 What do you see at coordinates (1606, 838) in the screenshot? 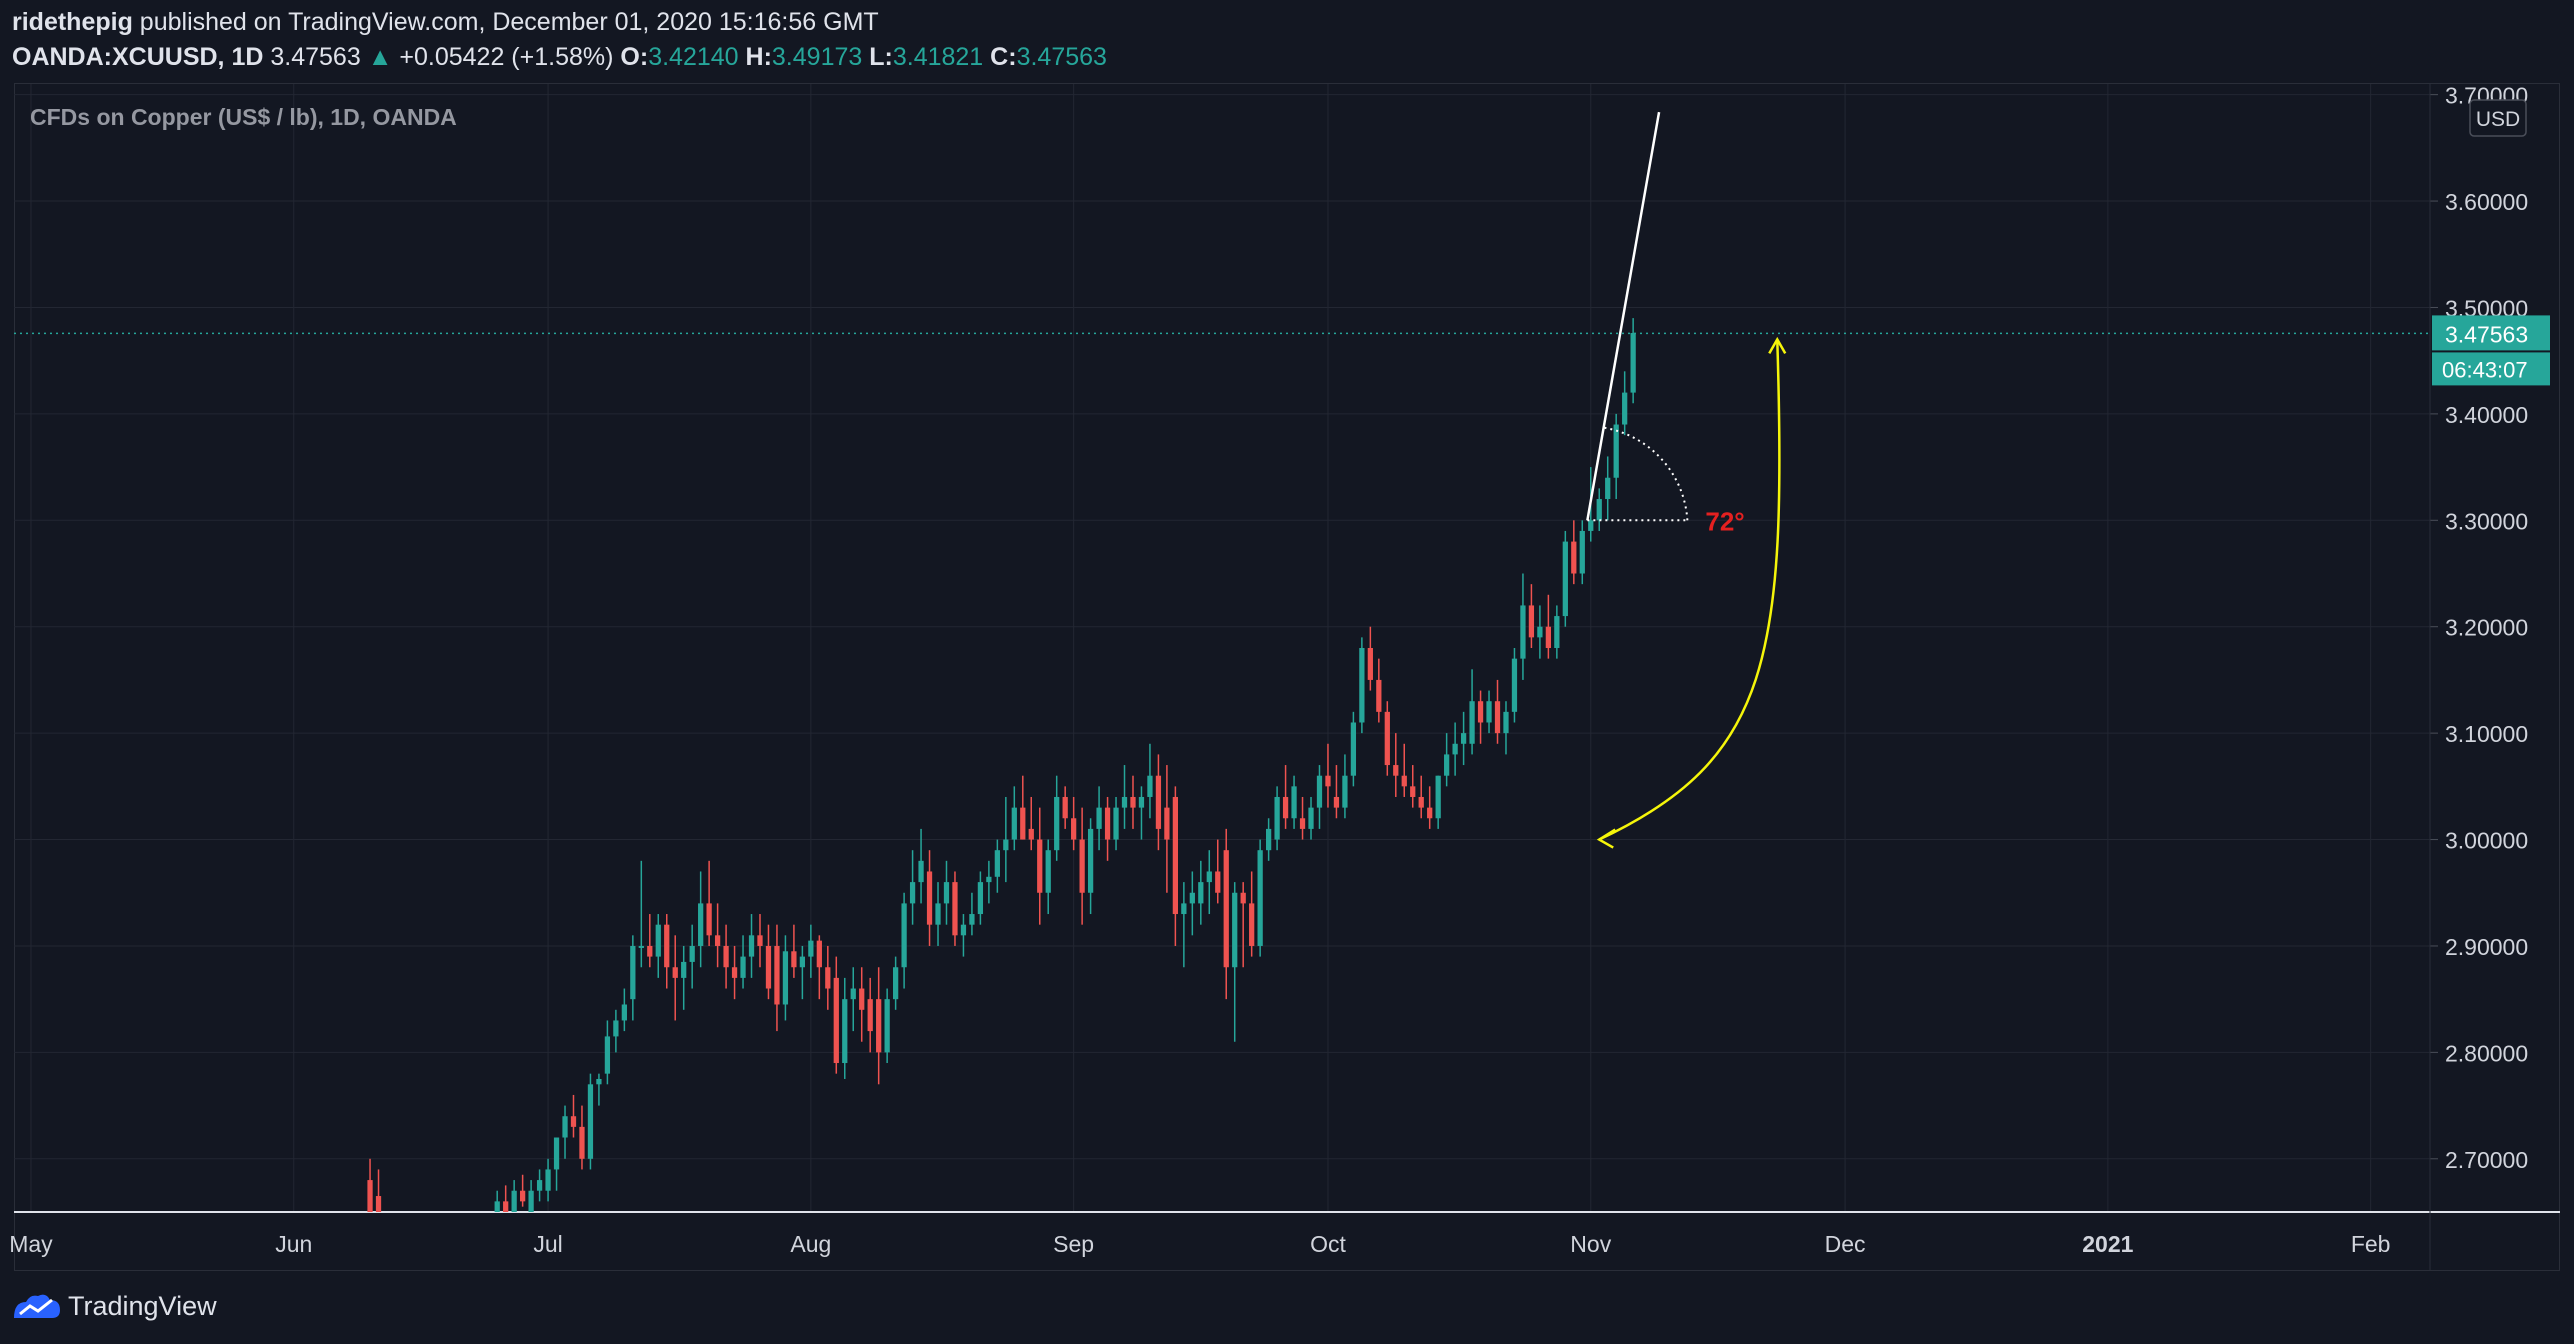
I see `arrow-head-bottom` at bounding box center [1606, 838].